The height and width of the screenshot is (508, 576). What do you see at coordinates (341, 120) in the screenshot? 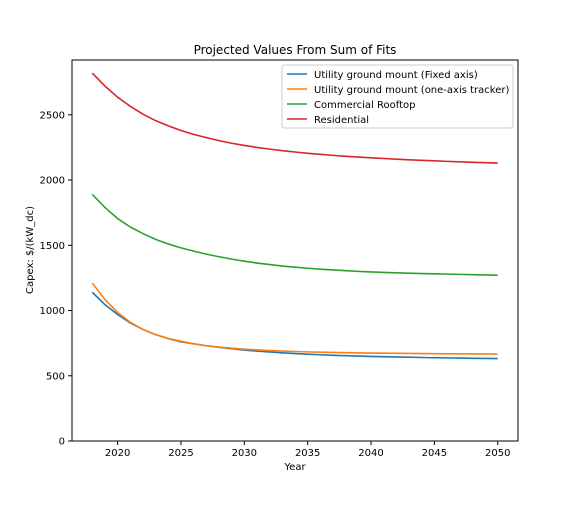
I see `legend-label-residential: Residential` at bounding box center [341, 120].